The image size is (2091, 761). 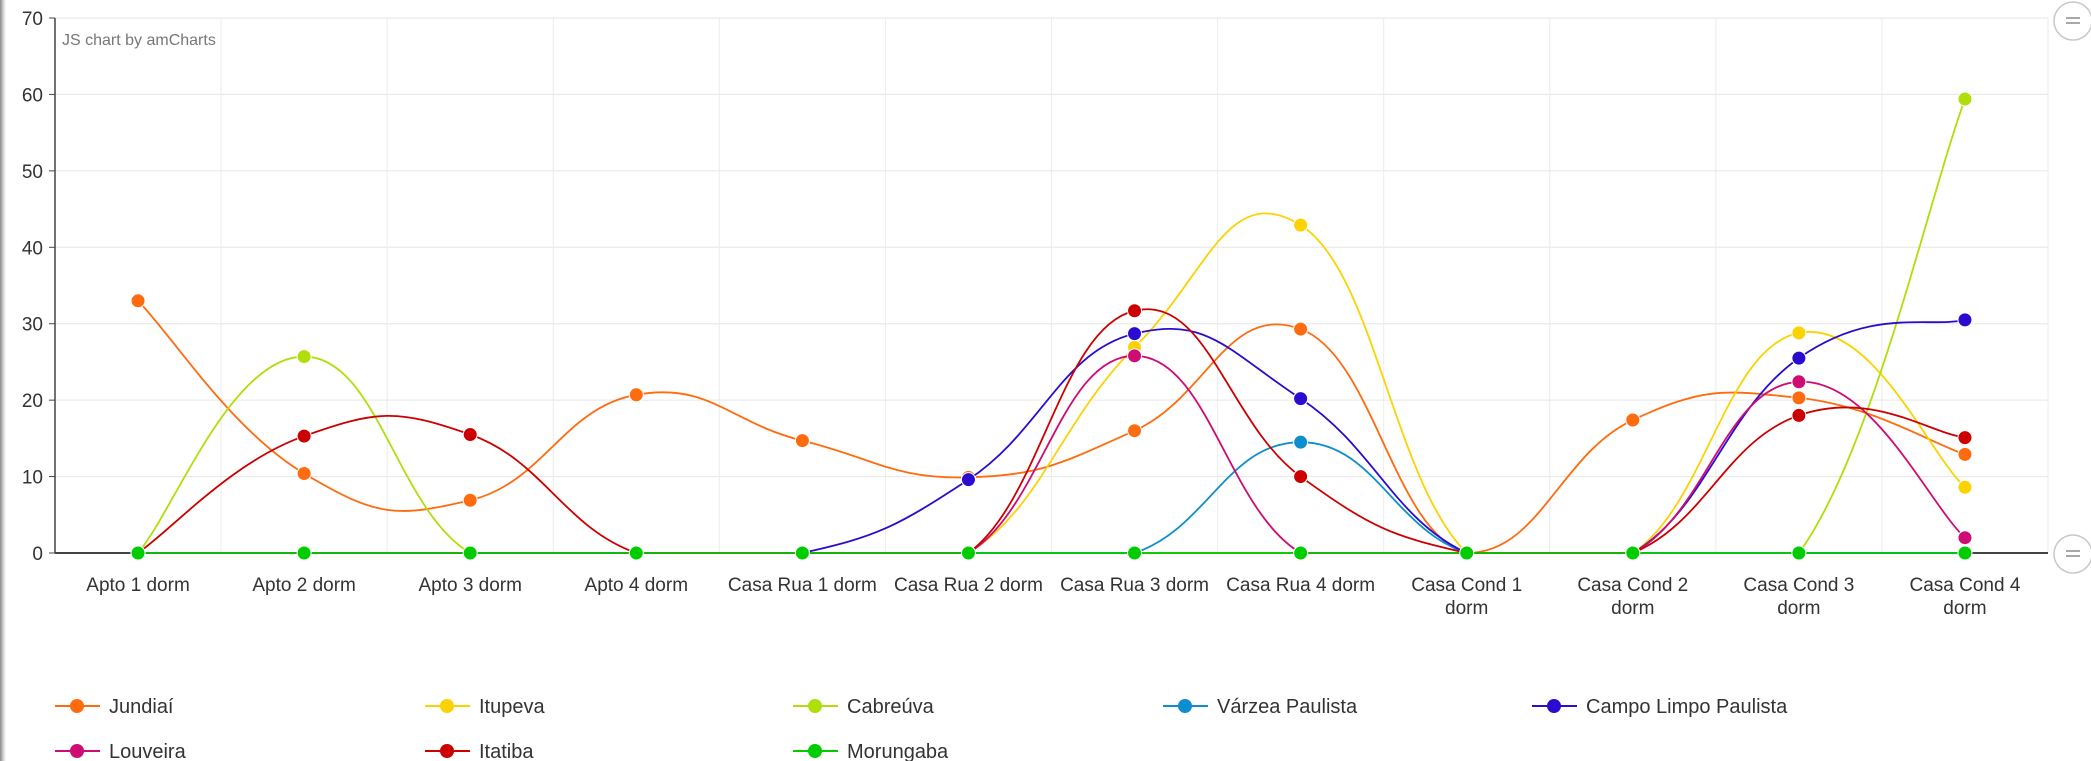 What do you see at coordinates (32, 172) in the screenshot?
I see `y-tick-label: 50` at bounding box center [32, 172].